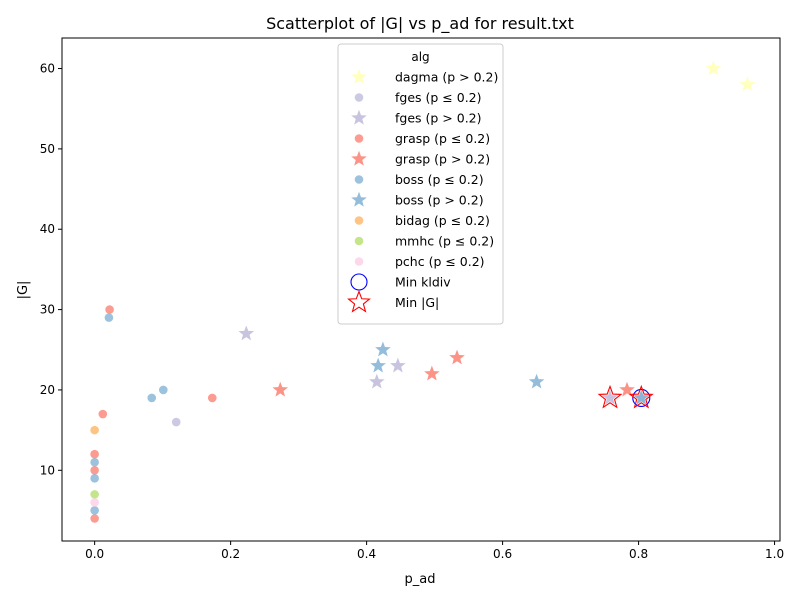 The width and height of the screenshot is (800, 600). Describe the element at coordinates (47, 390) in the screenshot. I see `y-tick-label: 20` at that location.